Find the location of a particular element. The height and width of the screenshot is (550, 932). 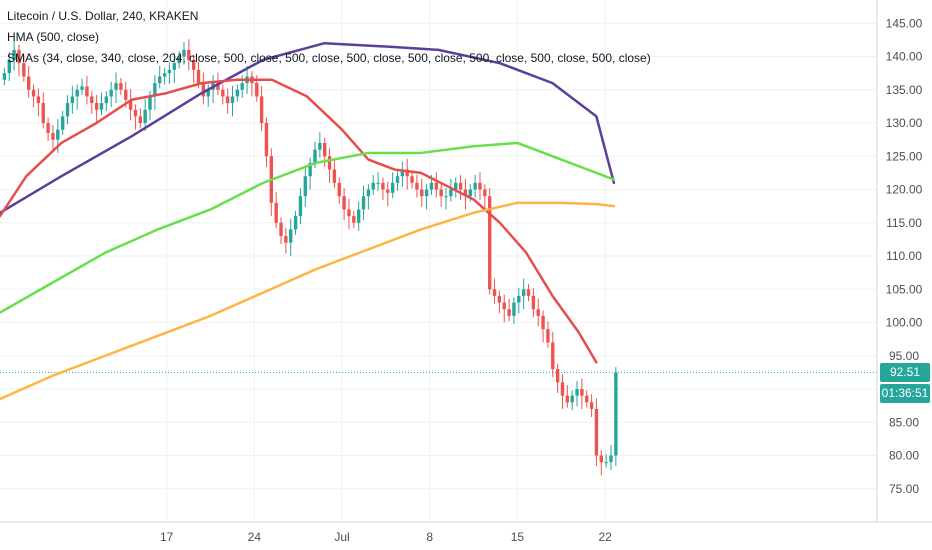

price-tick-label: 100.00 is located at coordinates (904, 323).